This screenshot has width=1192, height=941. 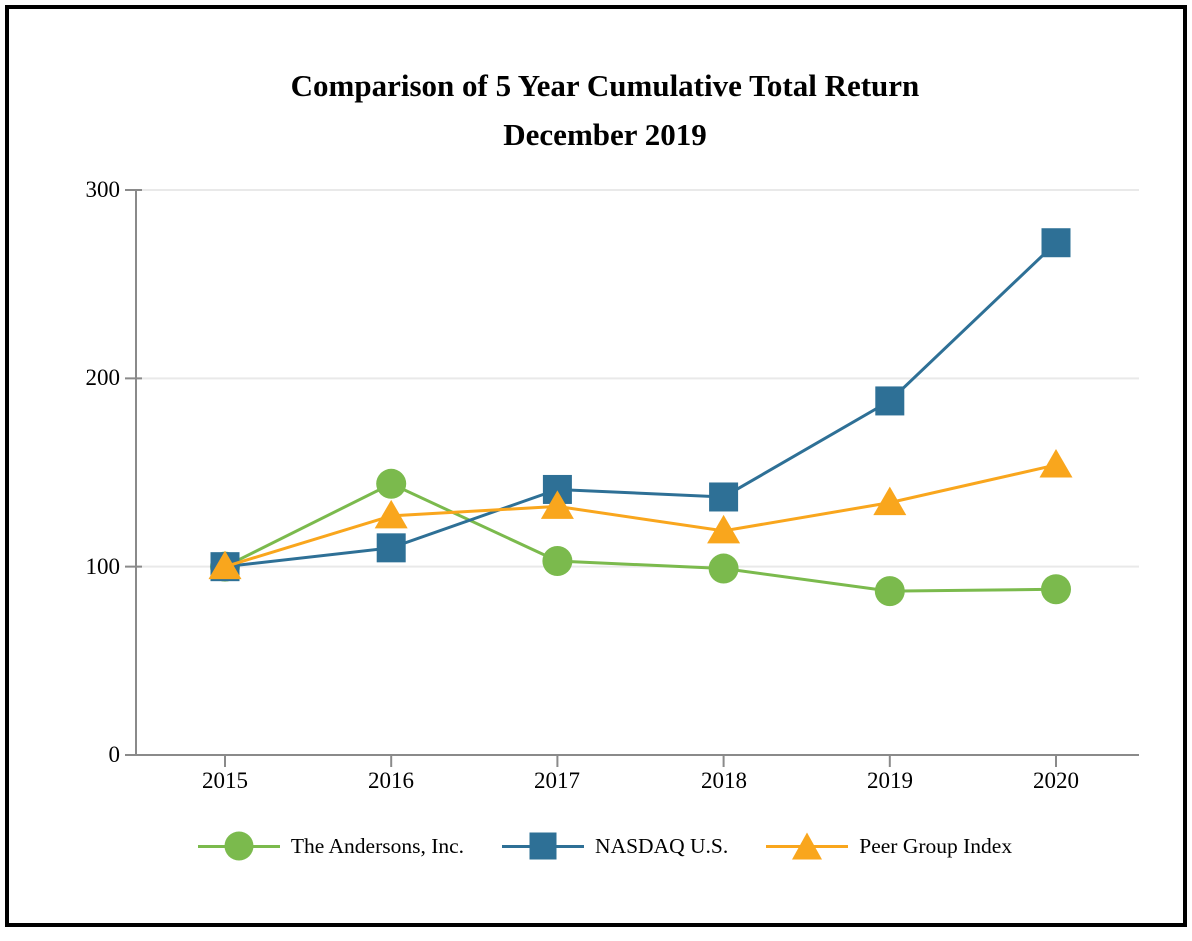 I want to click on y-tick-label-100: 100, so click(x=103, y=566).